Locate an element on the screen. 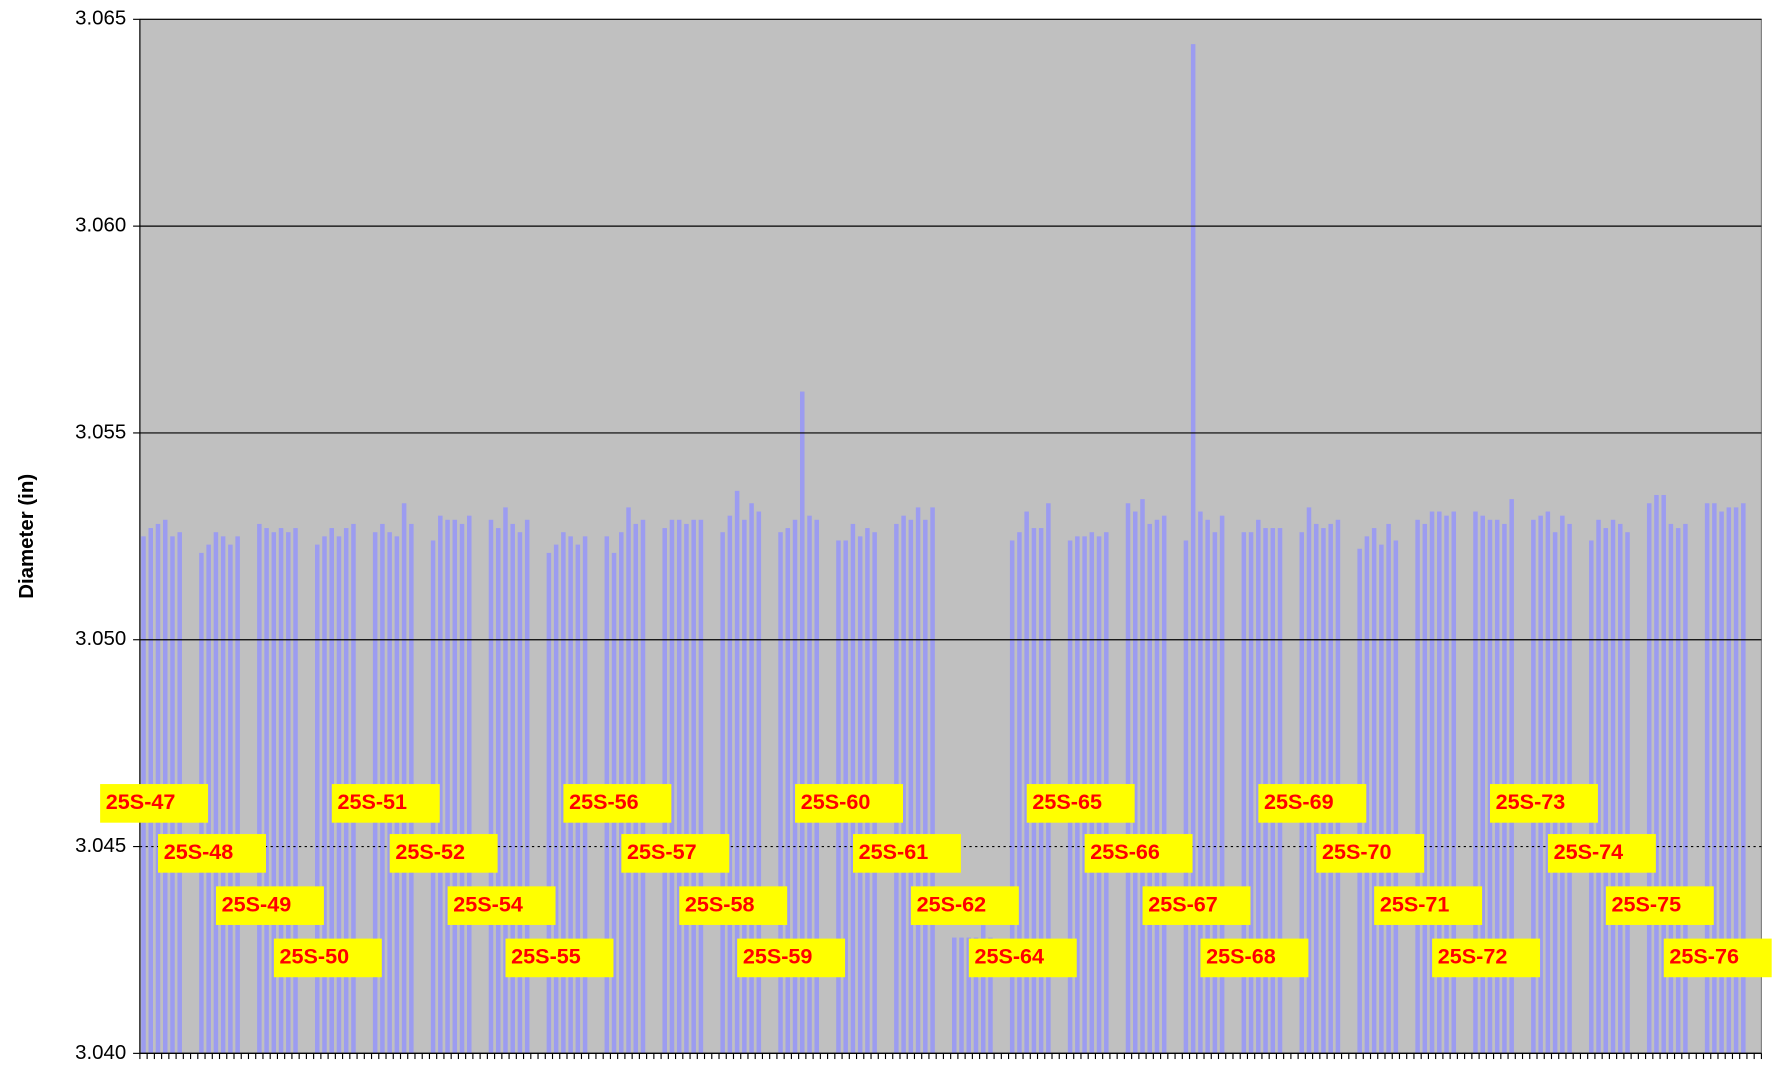 The width and height of the screenshot is (1782, 1067). category-label: 25S-49 is located at coordinates (257, 903).